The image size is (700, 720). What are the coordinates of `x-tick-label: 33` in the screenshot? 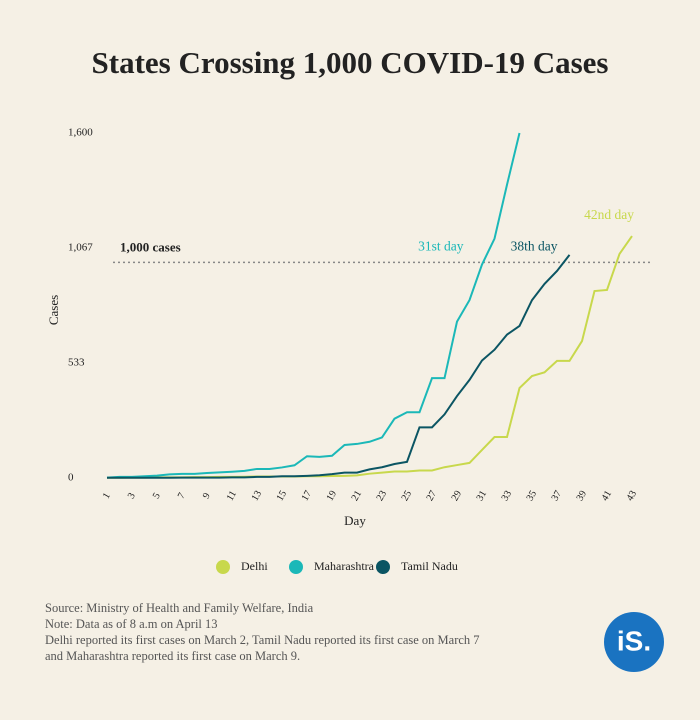 It's located at (507, 496).